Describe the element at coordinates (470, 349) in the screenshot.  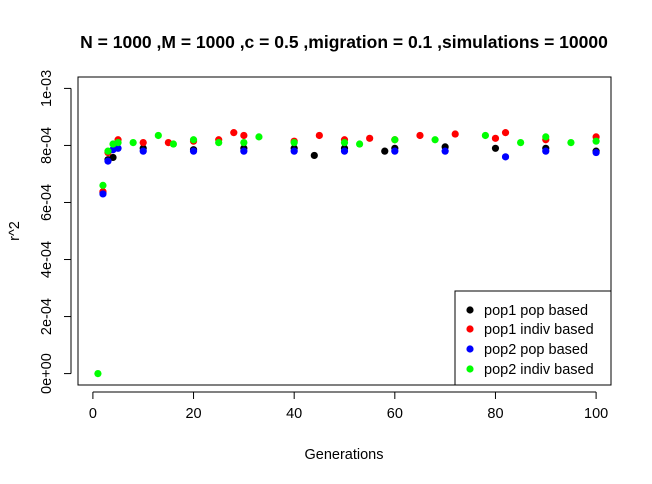
I see `legend-marker-pop2-pop-based` at that location.